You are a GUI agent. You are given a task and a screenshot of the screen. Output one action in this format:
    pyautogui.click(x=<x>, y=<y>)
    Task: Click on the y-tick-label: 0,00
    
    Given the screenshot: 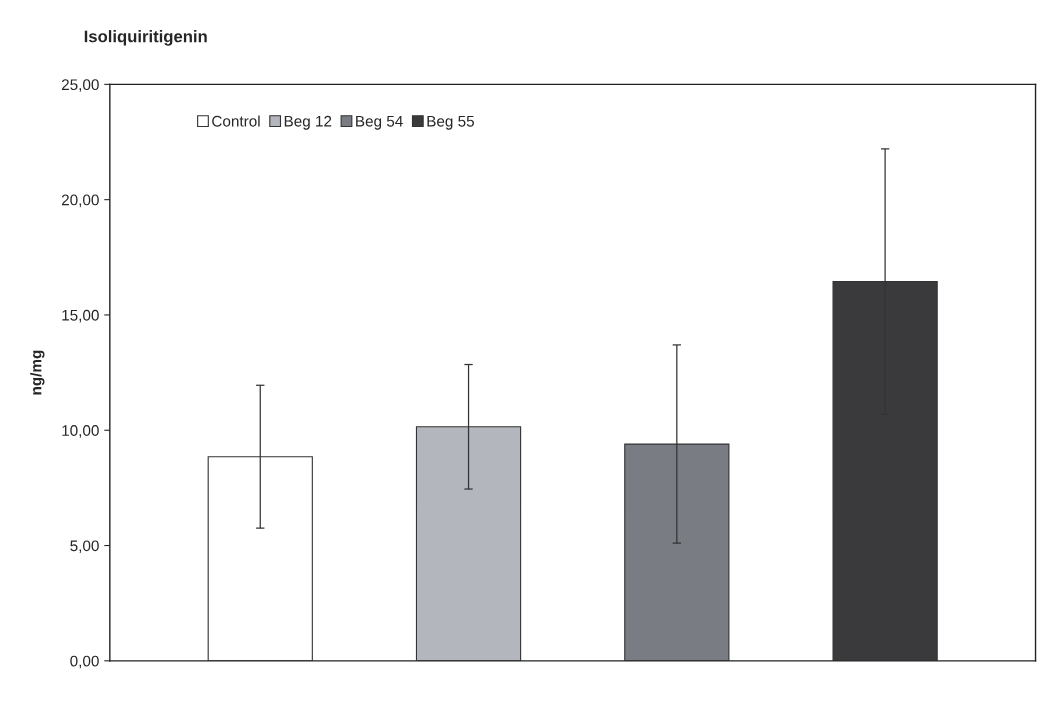 What is the action you would take?
    pyautogui.click(x=84, y=662)
    